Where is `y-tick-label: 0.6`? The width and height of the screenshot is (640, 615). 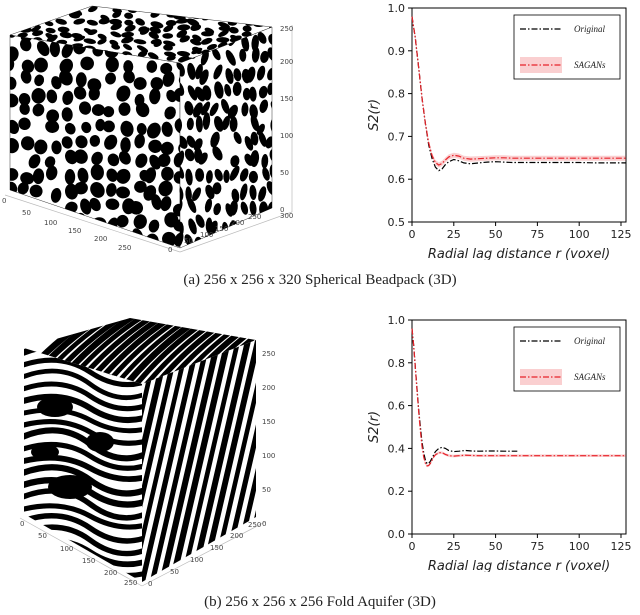 y-tick-label: 0.6 is located at coordinates (397, 179).